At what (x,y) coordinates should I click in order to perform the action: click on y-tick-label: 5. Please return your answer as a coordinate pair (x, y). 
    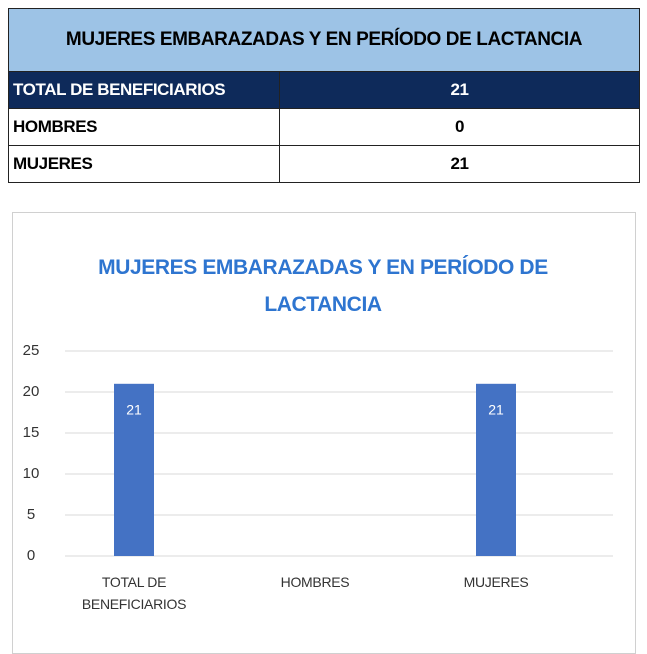
    Looking at the image, I should click on (31, 514).